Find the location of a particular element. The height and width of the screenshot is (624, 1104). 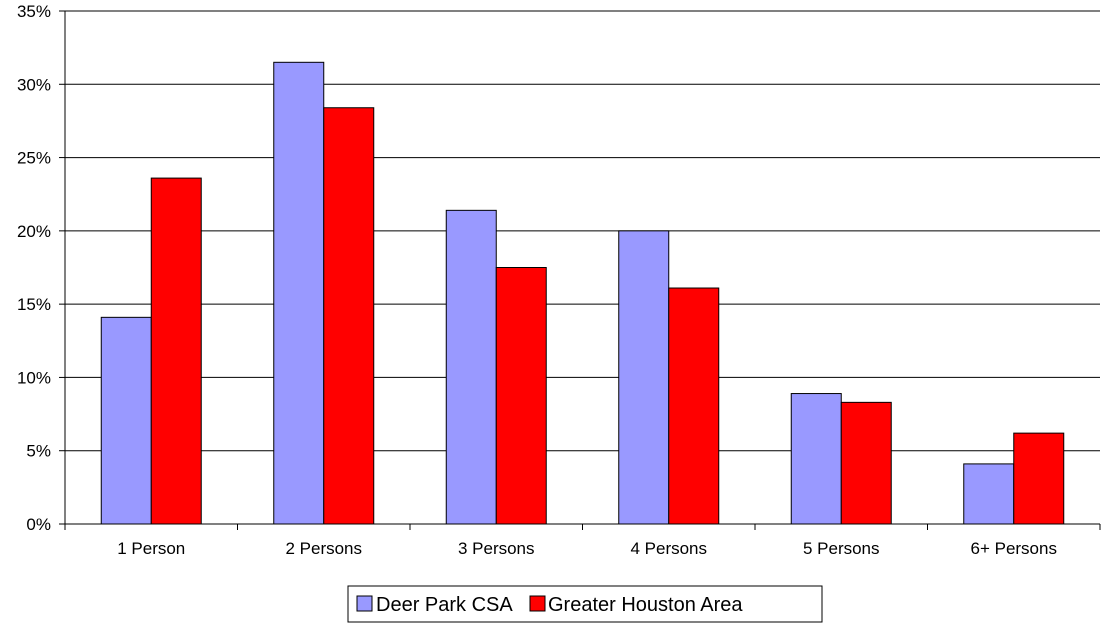

legend-label-deer-park: Deer Park CSA is located at coordinates (444, 605).